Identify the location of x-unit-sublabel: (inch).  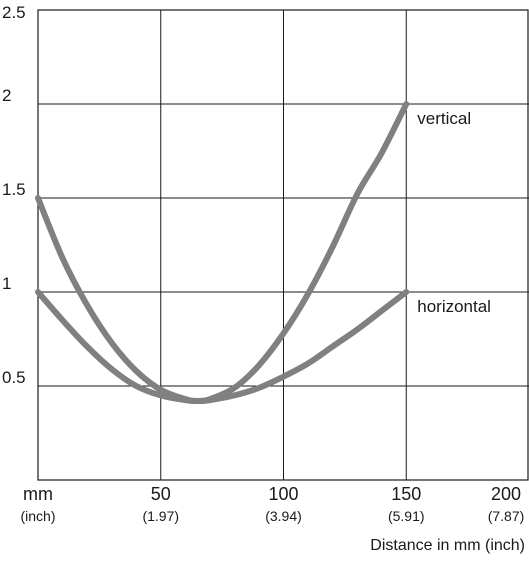
(37, 516).